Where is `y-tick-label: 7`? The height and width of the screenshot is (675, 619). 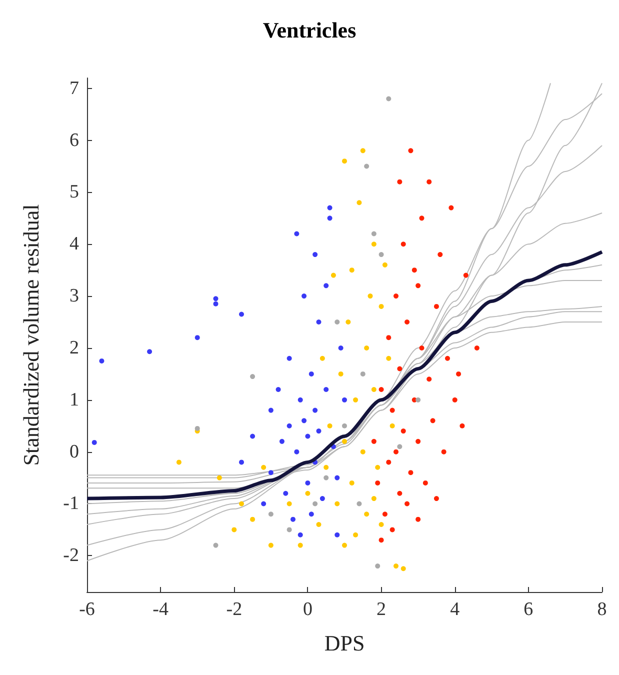 y-tick-label: 7 is located at coordinates (74, 88).